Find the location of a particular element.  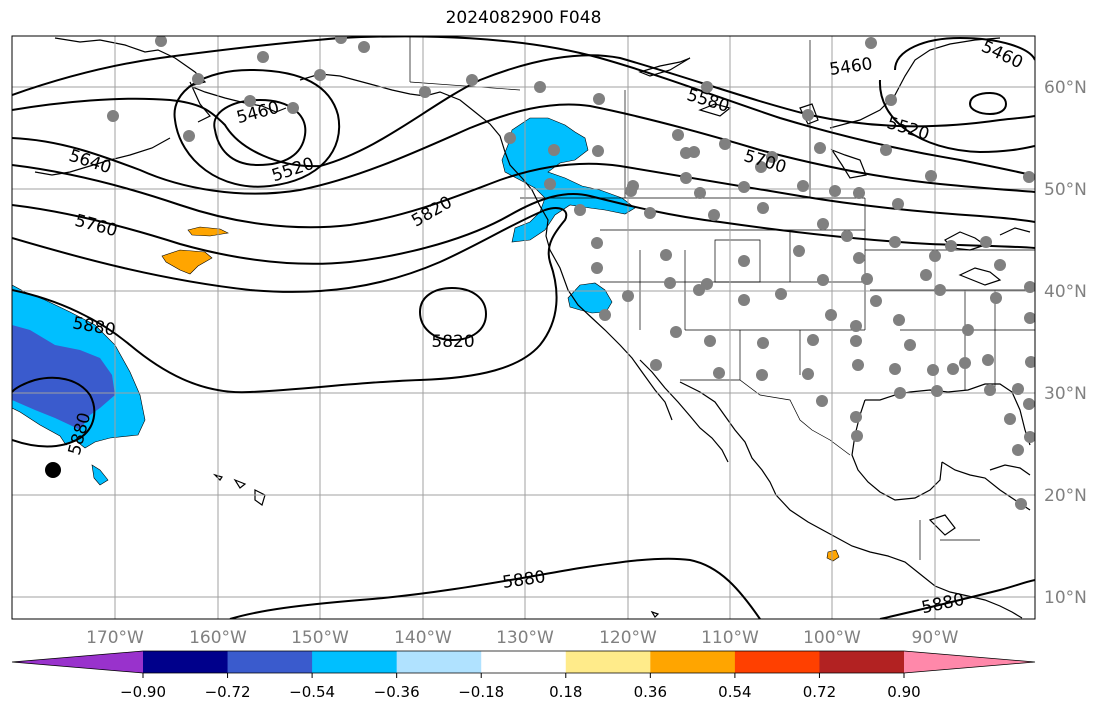

colorbar-tick-label: −0.72 is located at coordinates (228, 692).